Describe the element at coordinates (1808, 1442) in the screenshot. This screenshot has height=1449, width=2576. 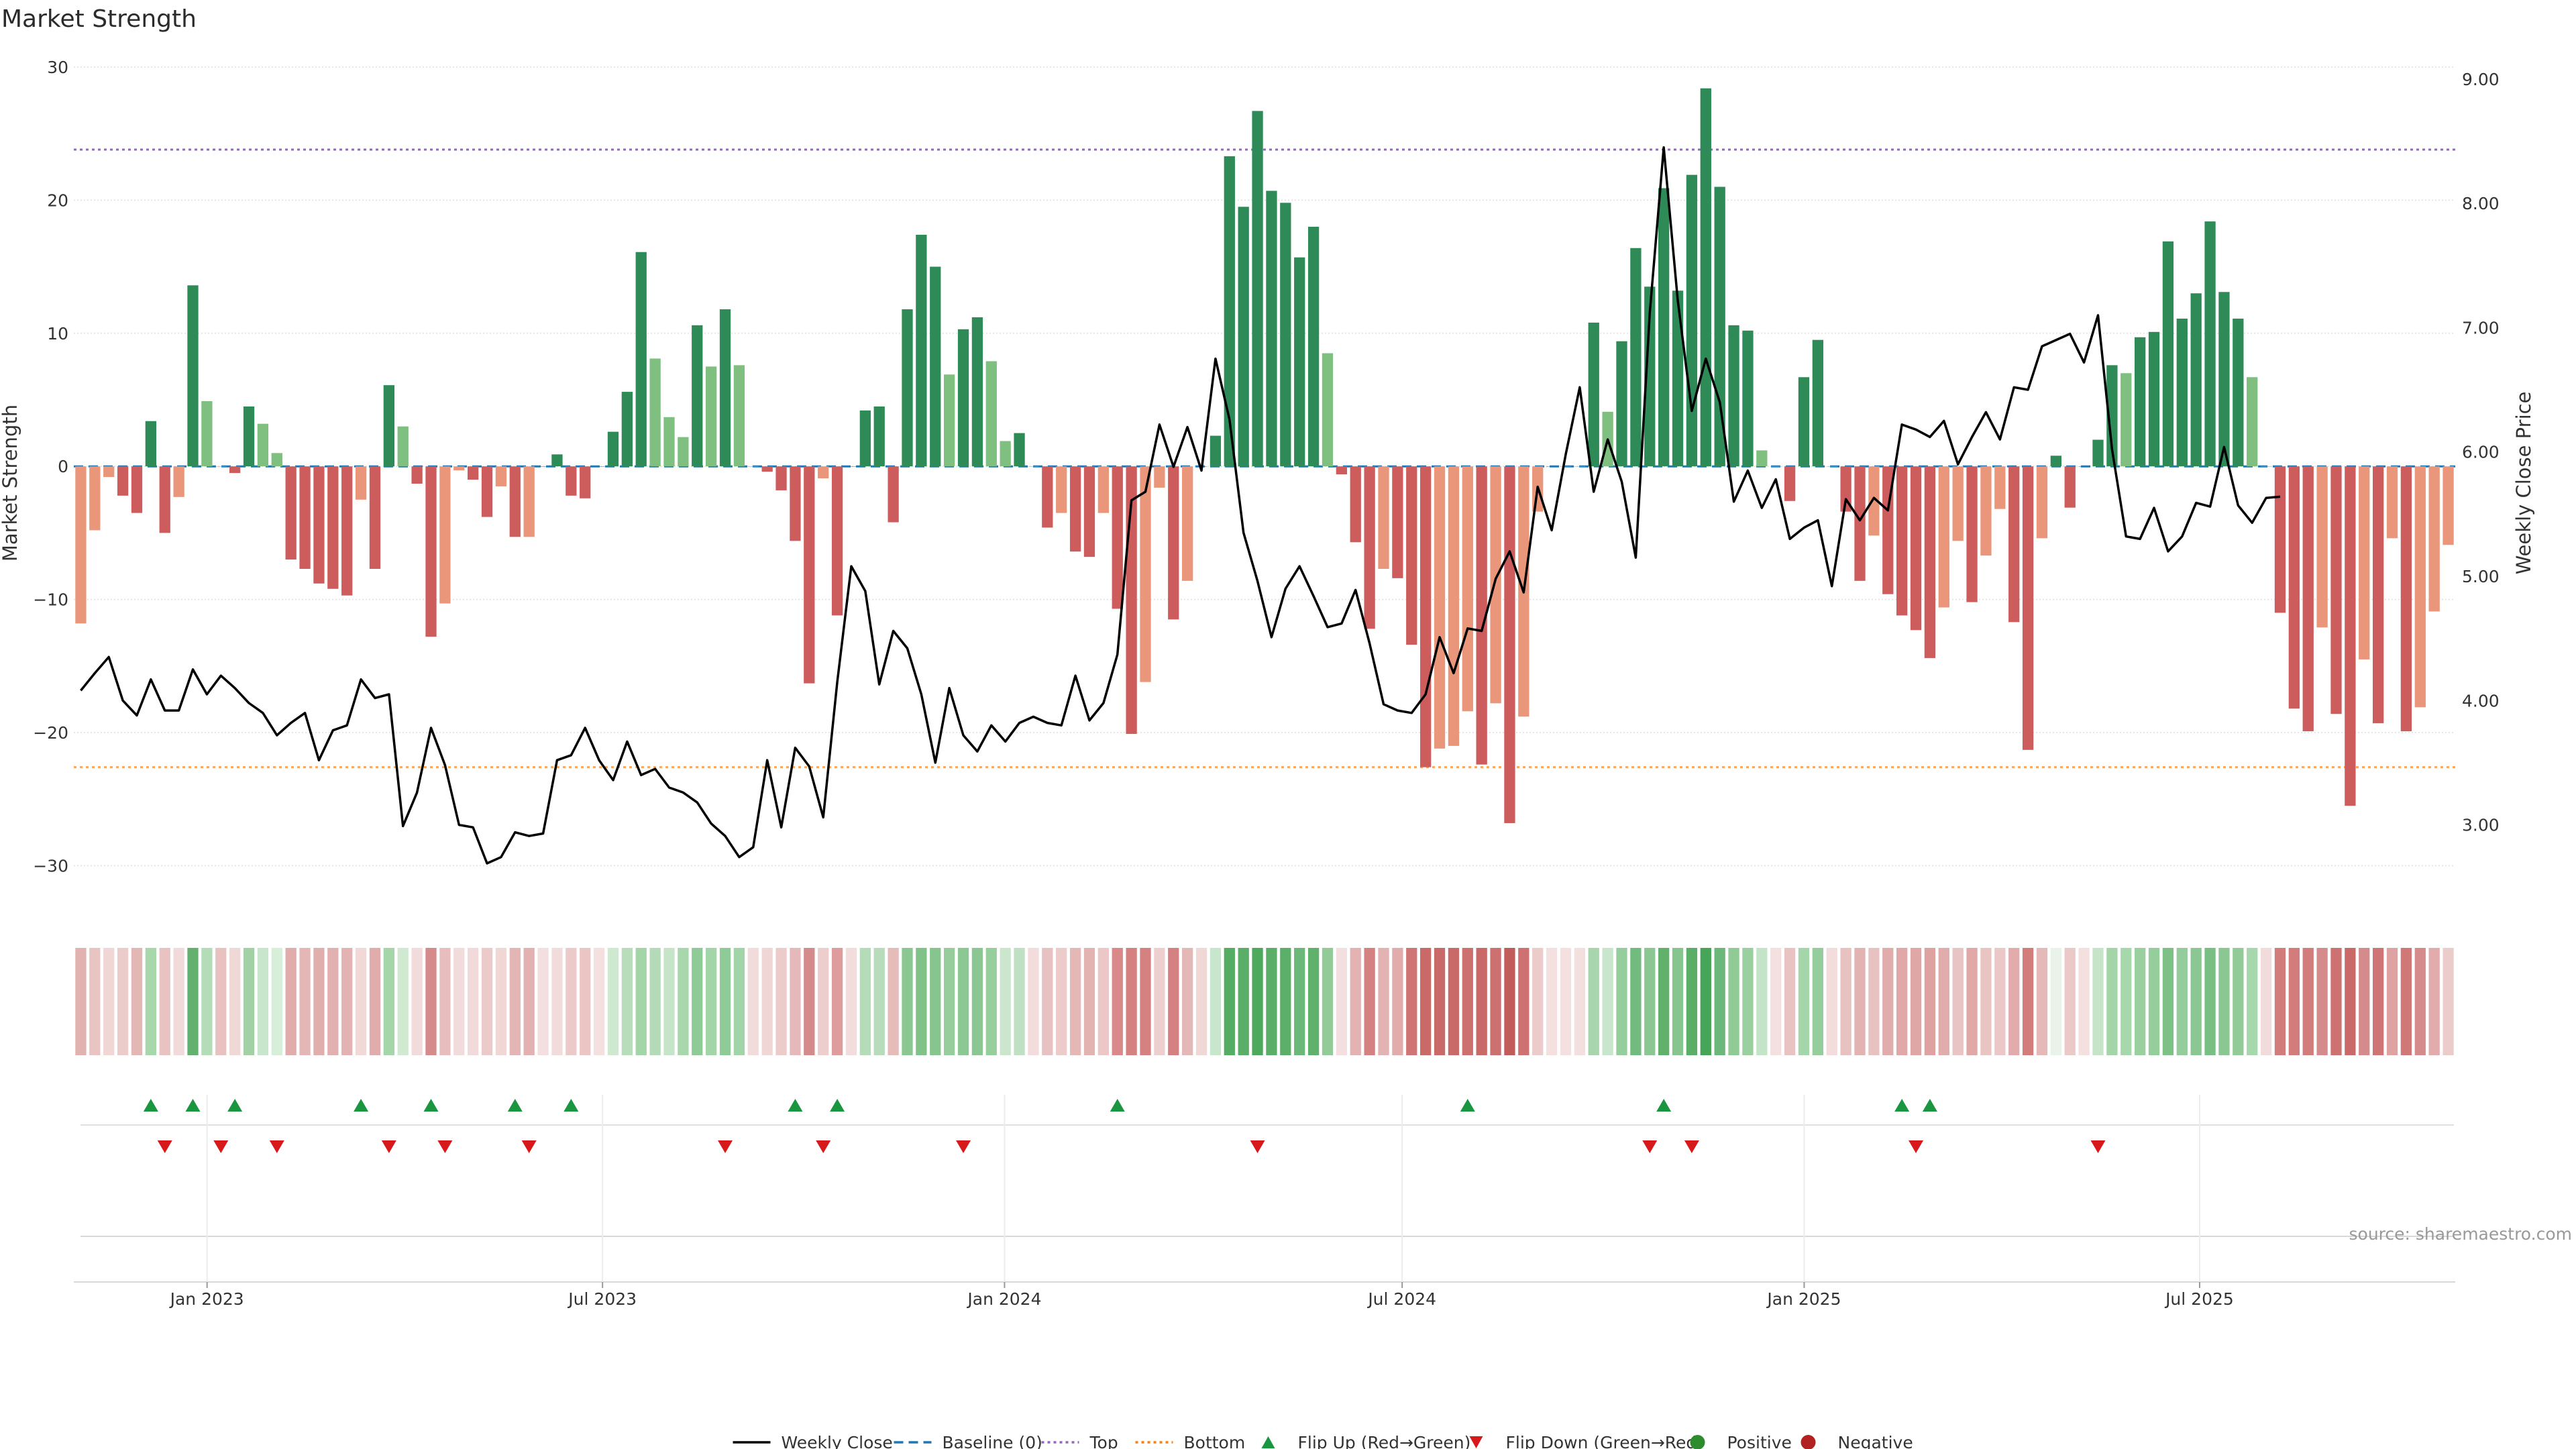
I see `circle-icon` at that location.